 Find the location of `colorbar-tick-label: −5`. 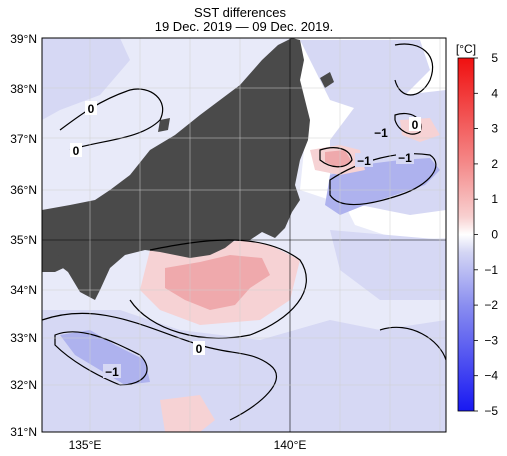

colorbar-tick-label: −5 is located at coordinates (491, 411).